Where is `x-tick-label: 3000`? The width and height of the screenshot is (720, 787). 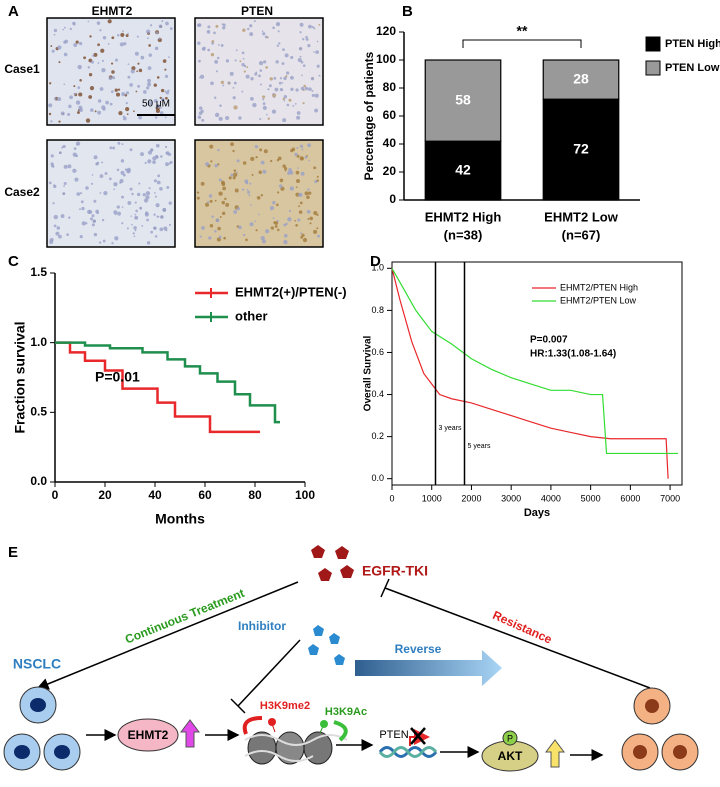 x-tick-label: 3000 is located at coordinates (511, 498).